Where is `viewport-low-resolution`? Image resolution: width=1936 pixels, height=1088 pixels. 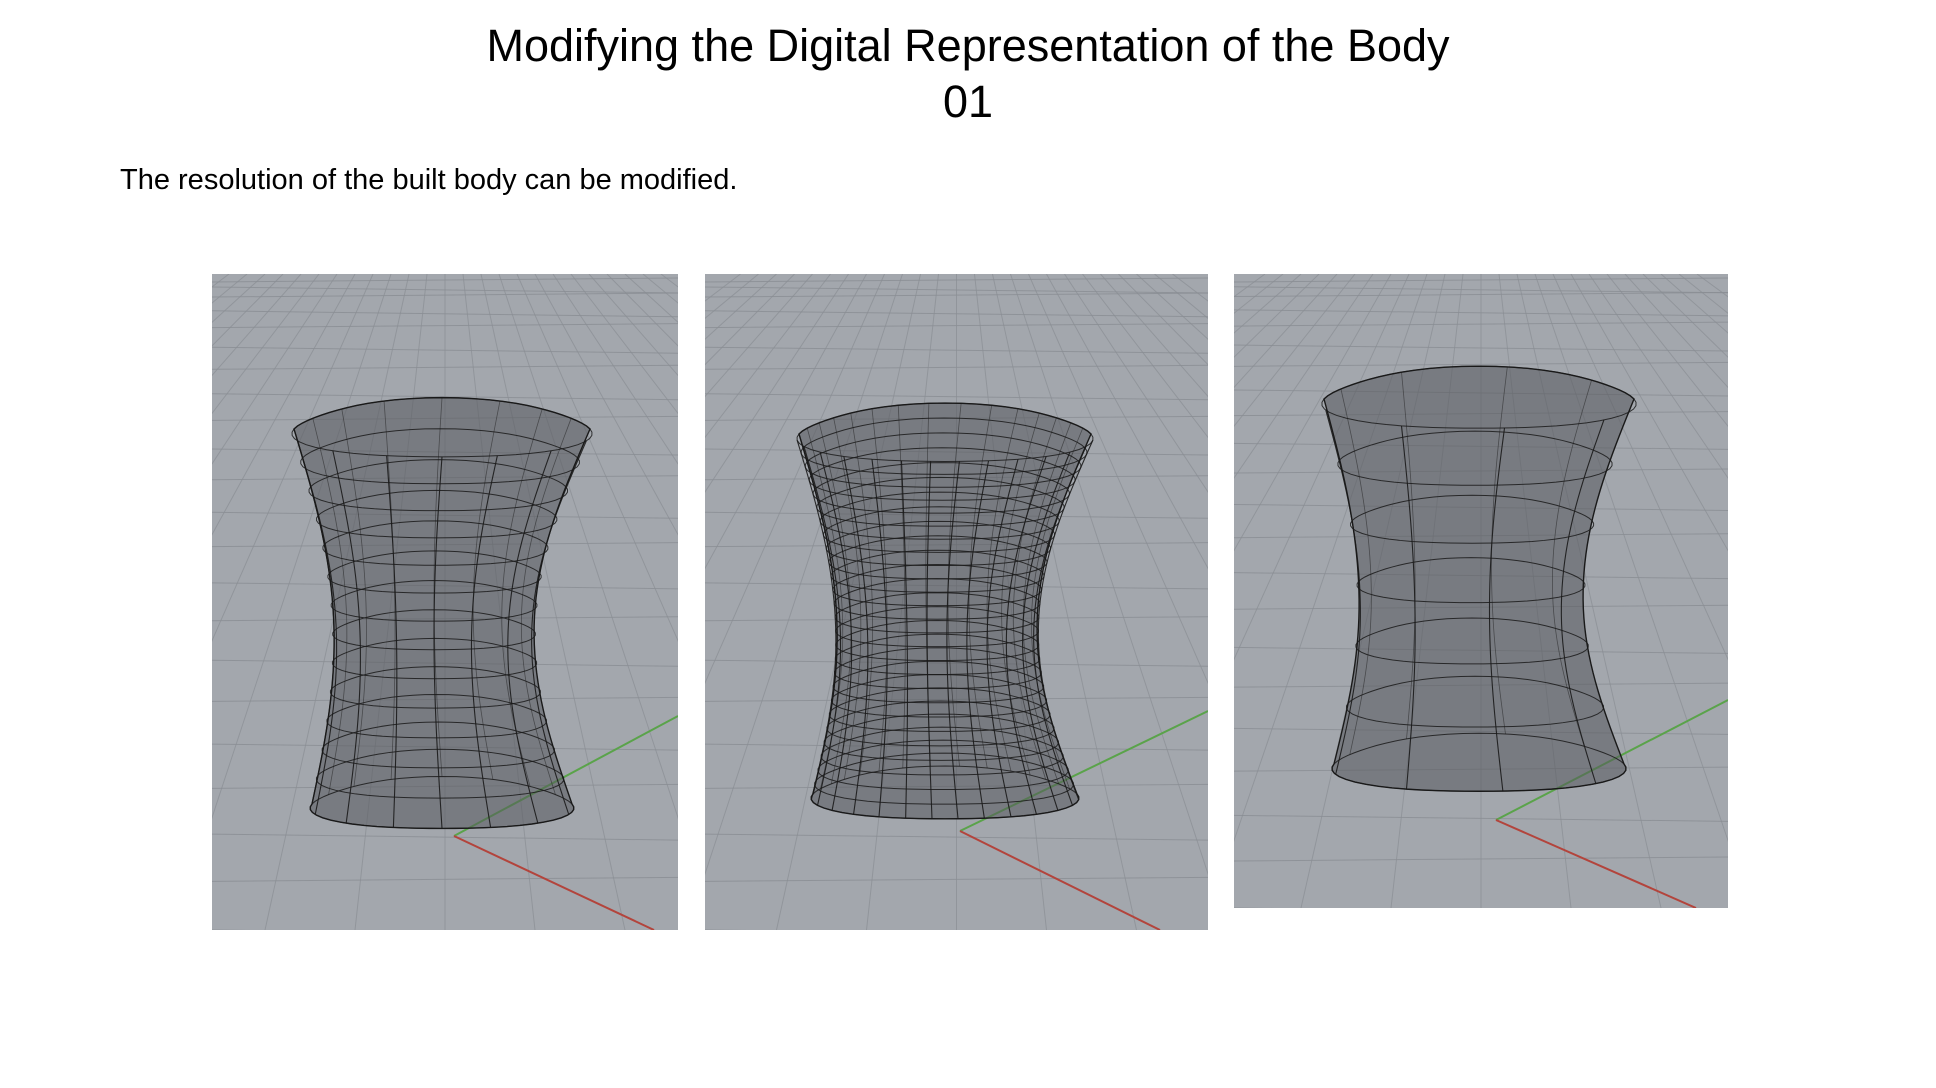
viewport-low-resolution is located at coordinates (1481, 591).